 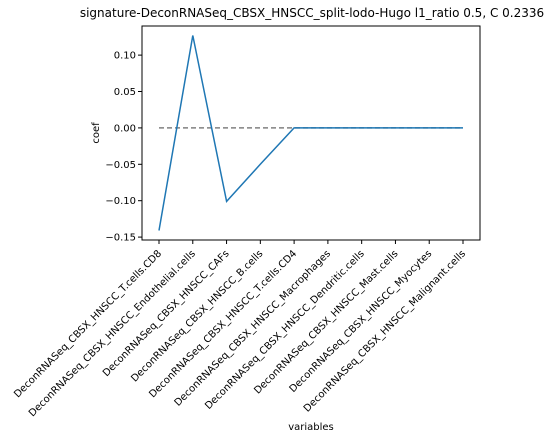 What do you see at coordinates (385, 331) in the screenshot?
I see `x-tick-label: DeconRNASeq_CBSX_HNSCC_Malignant.cells` at bounding box center [385, 331].